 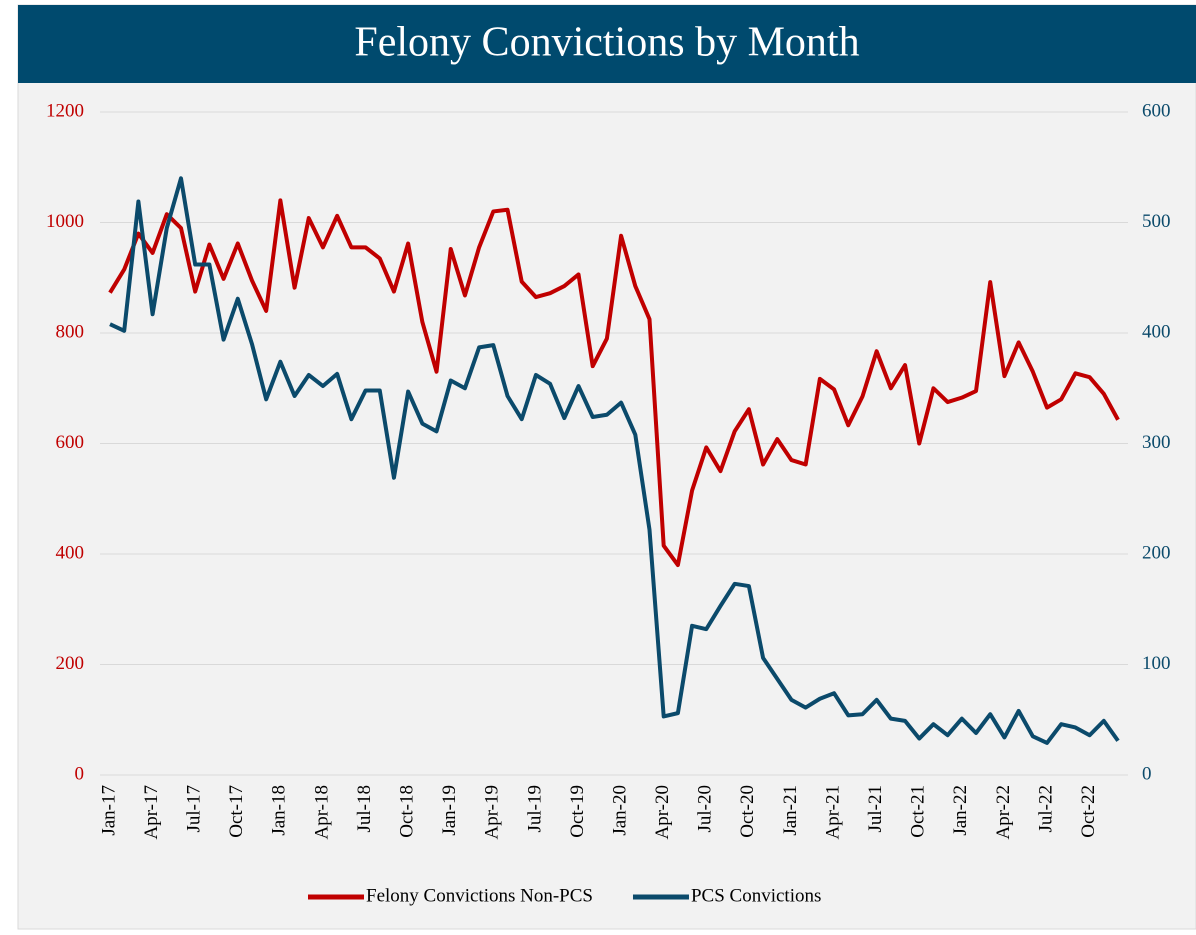 I want to click on x-tick-label: Jan-20, so click(x=619, y=810).